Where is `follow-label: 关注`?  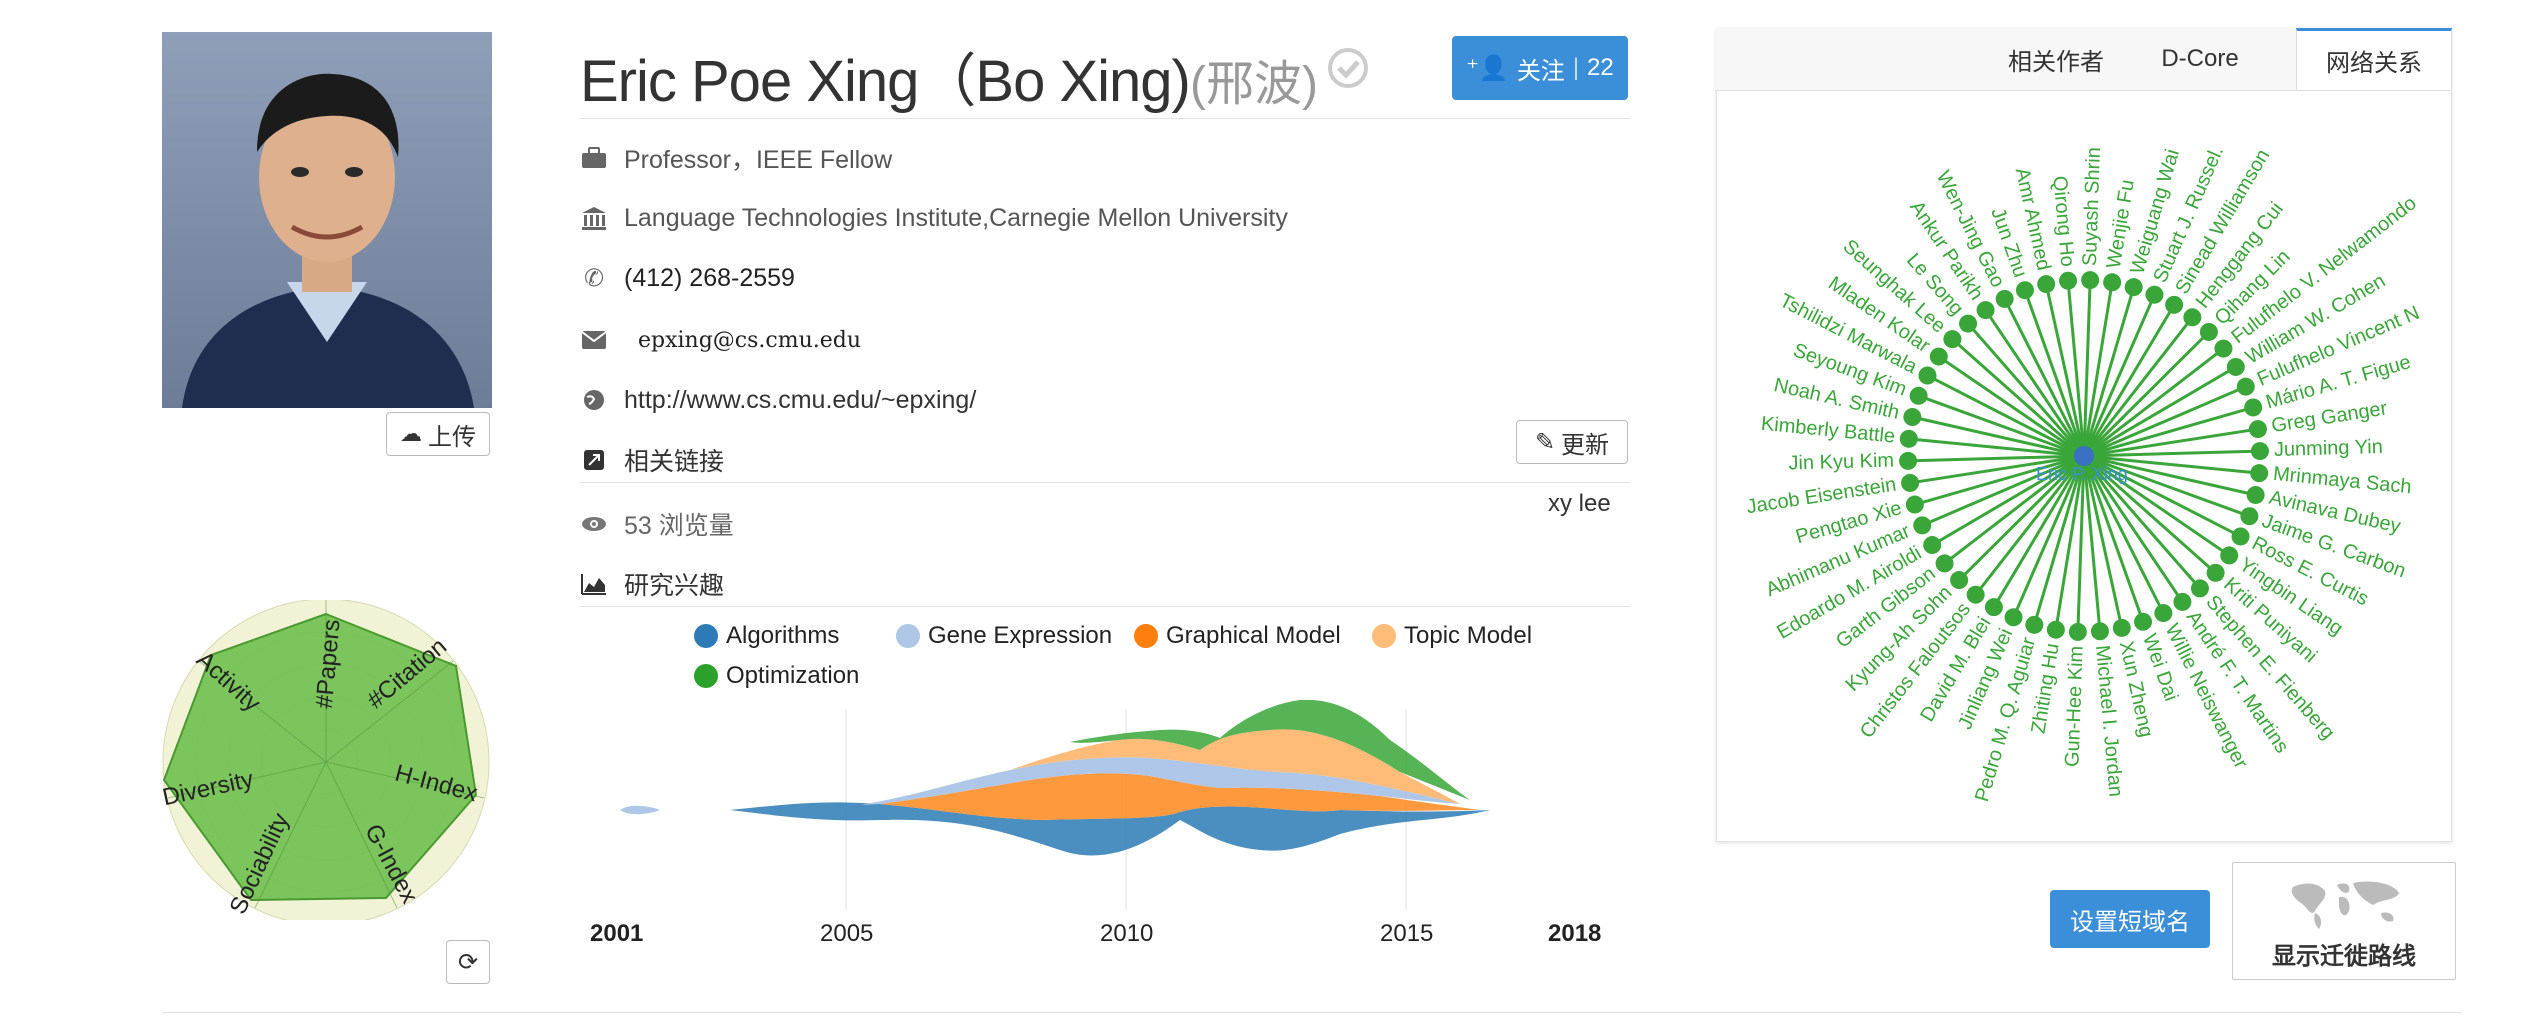 follow-label: 关注 is located at coordinates (1540, 71).